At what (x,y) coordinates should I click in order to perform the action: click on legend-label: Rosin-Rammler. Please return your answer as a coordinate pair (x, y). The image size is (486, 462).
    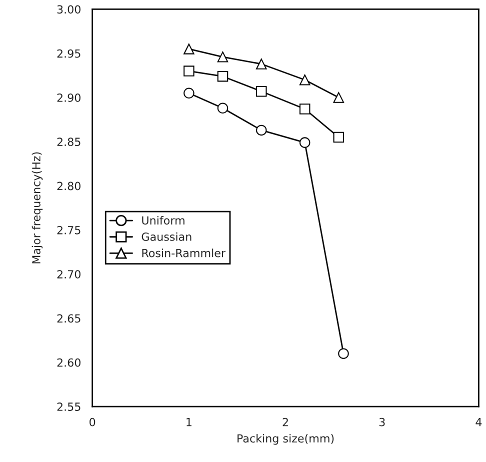
    Looking at the image, I should click on (184, 253).